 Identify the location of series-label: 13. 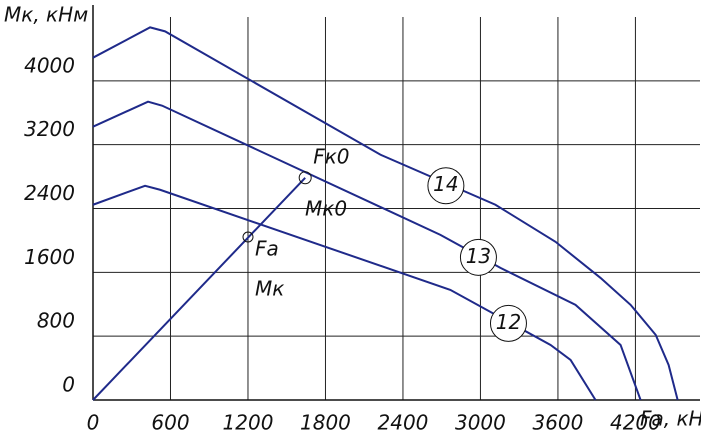
(478, 256).